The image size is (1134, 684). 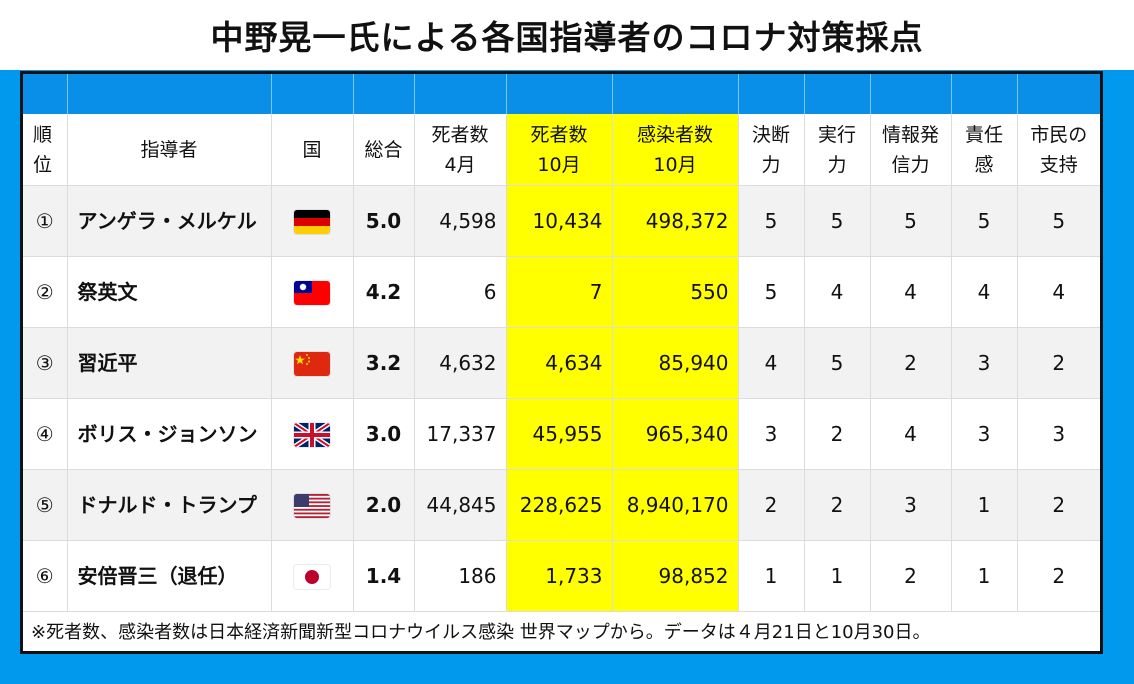 I want to click on title-band: 中野晃一氏による各国指導者のコロナ対策採点, so click(x=567, y=35).